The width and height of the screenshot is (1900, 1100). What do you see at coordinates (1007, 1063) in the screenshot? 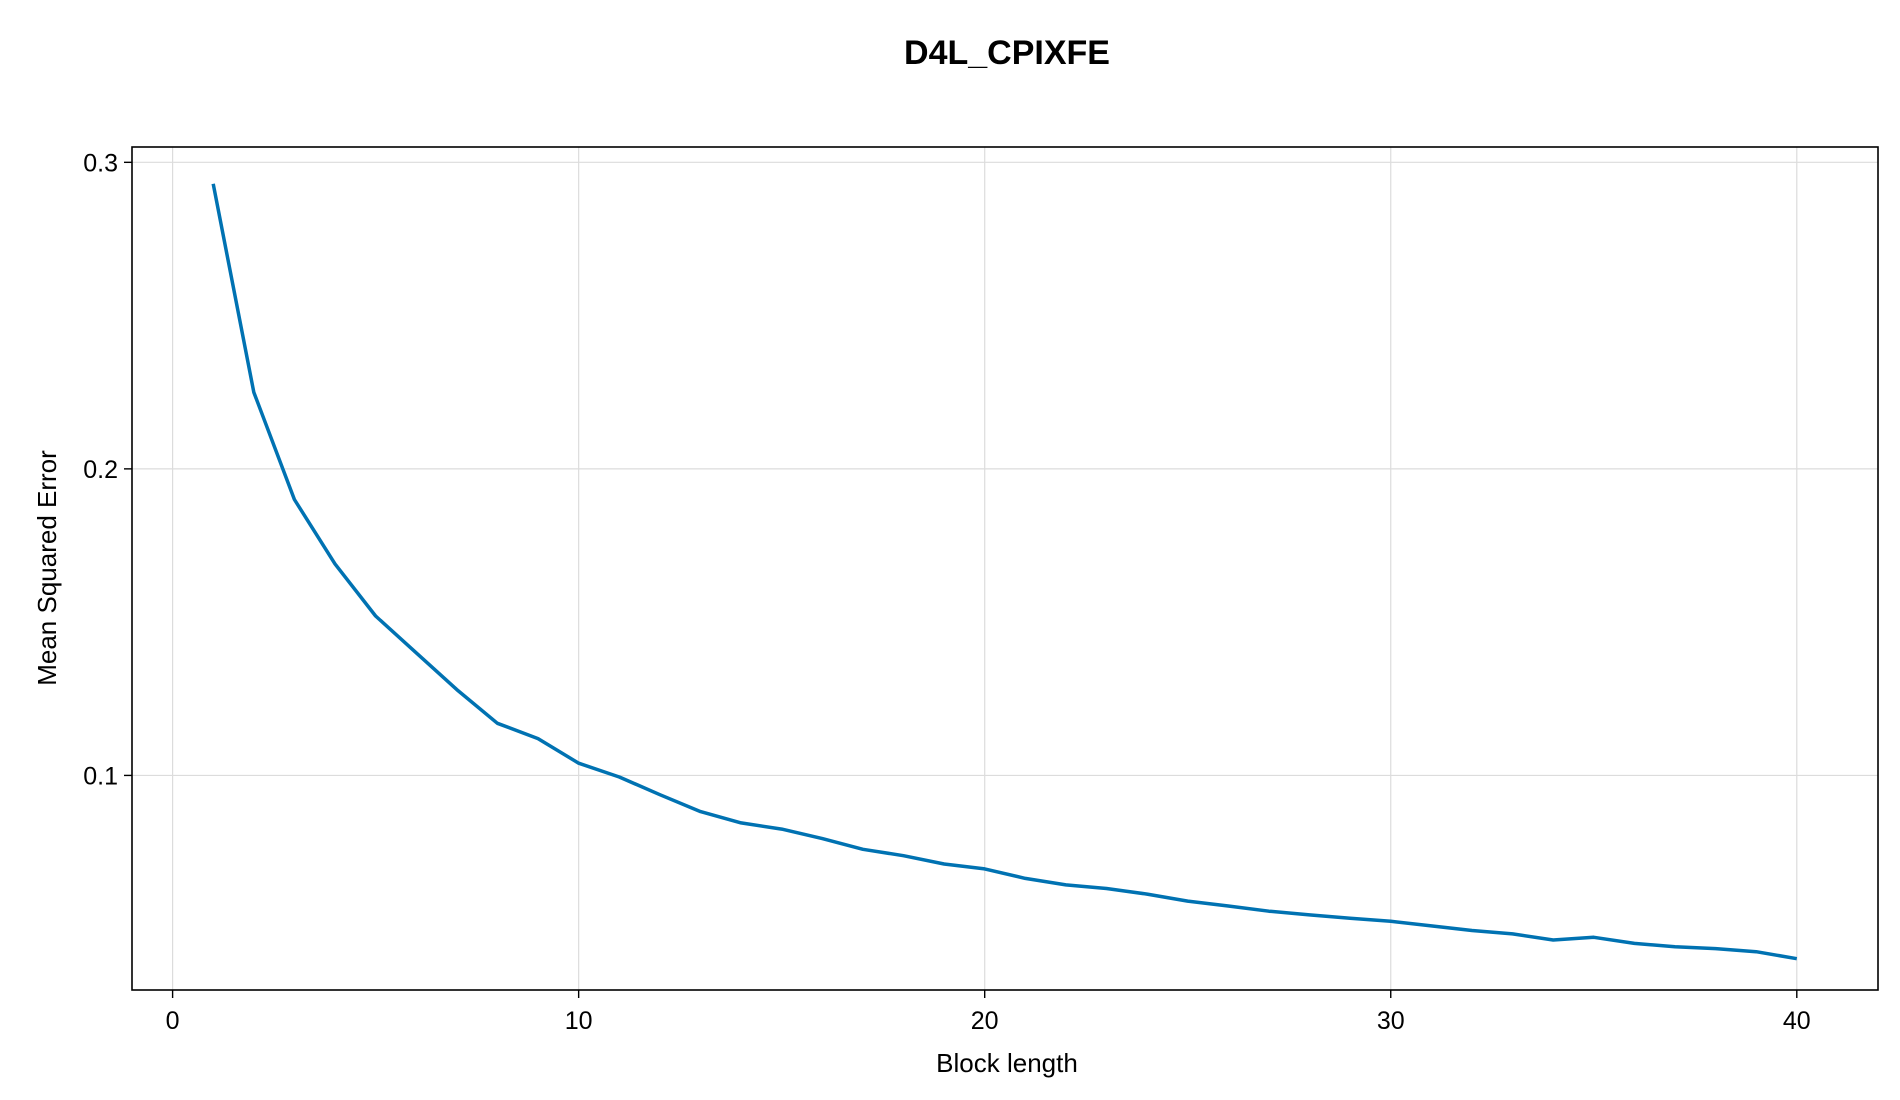
I see `x-axis-label: Block length` at bounding box center [1007, 1063].